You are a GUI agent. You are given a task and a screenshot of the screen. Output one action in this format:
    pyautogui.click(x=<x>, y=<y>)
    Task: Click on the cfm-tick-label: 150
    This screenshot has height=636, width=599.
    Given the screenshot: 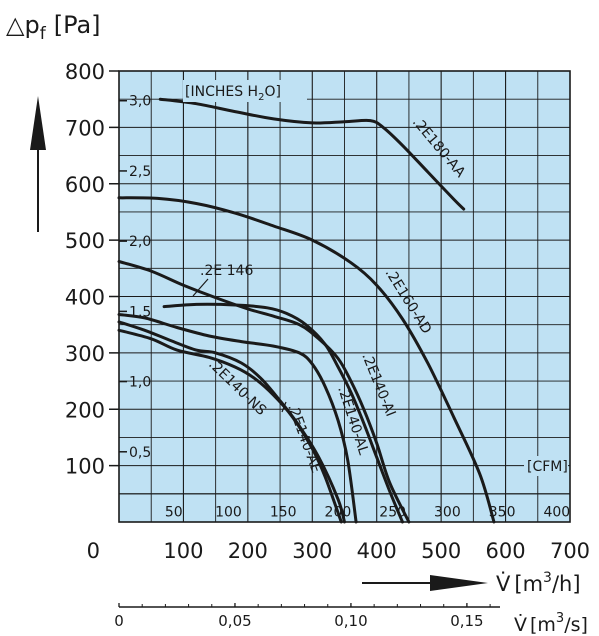 What is the action you would take?
    pyautogui.click(x=283, y=512)
    